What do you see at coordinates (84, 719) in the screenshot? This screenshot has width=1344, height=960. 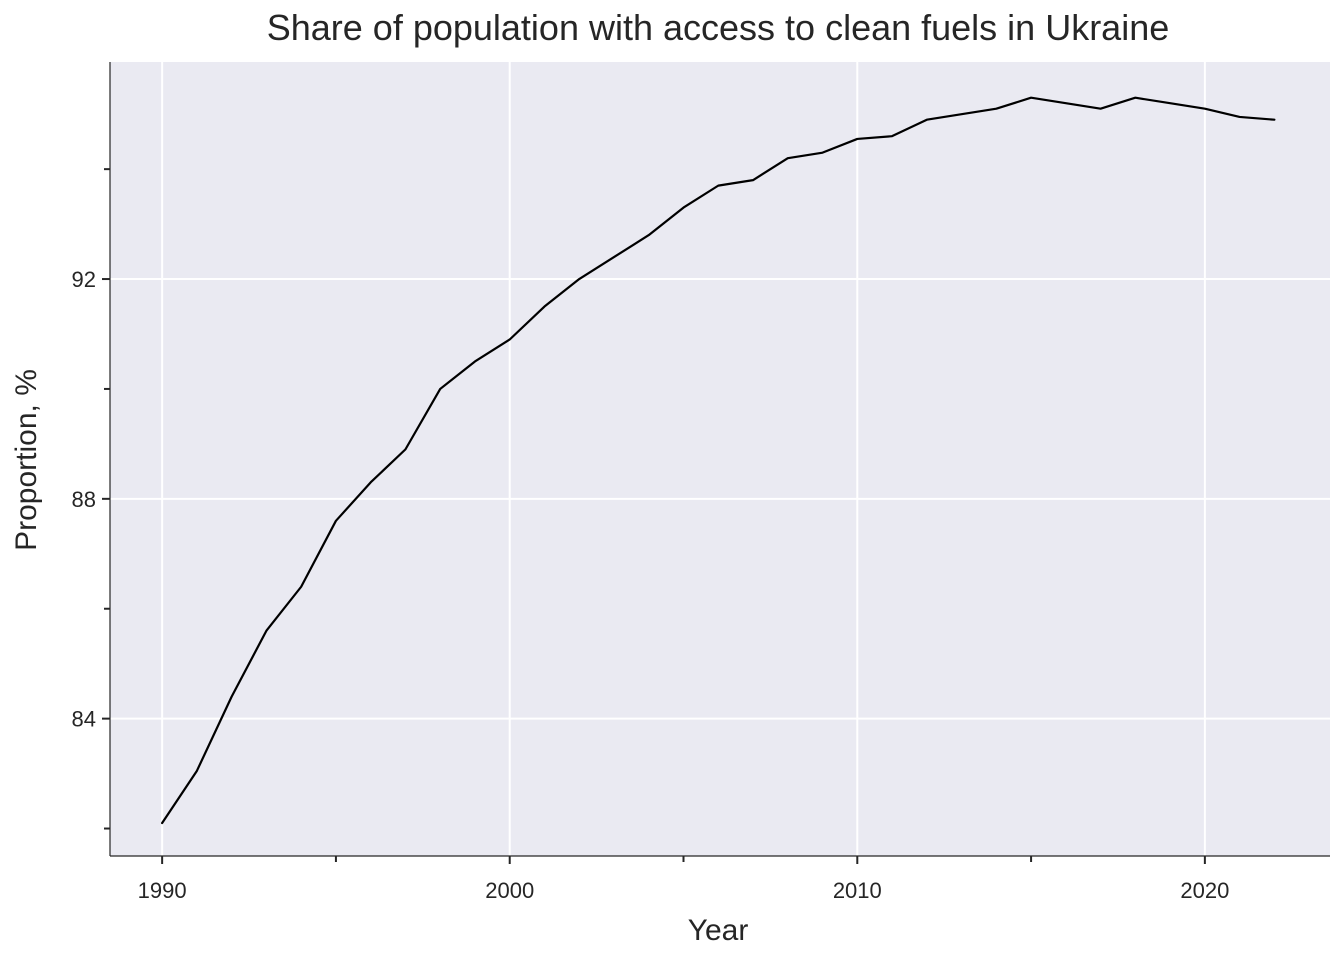 I see `y-tick-label: 84` at bounding box center [84, 719].